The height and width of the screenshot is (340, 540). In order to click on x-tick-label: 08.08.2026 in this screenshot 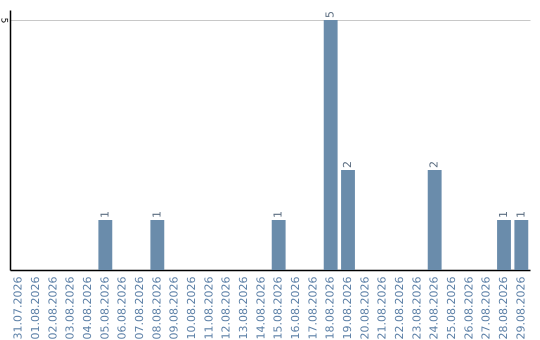, I will do `click(157, 308)`.